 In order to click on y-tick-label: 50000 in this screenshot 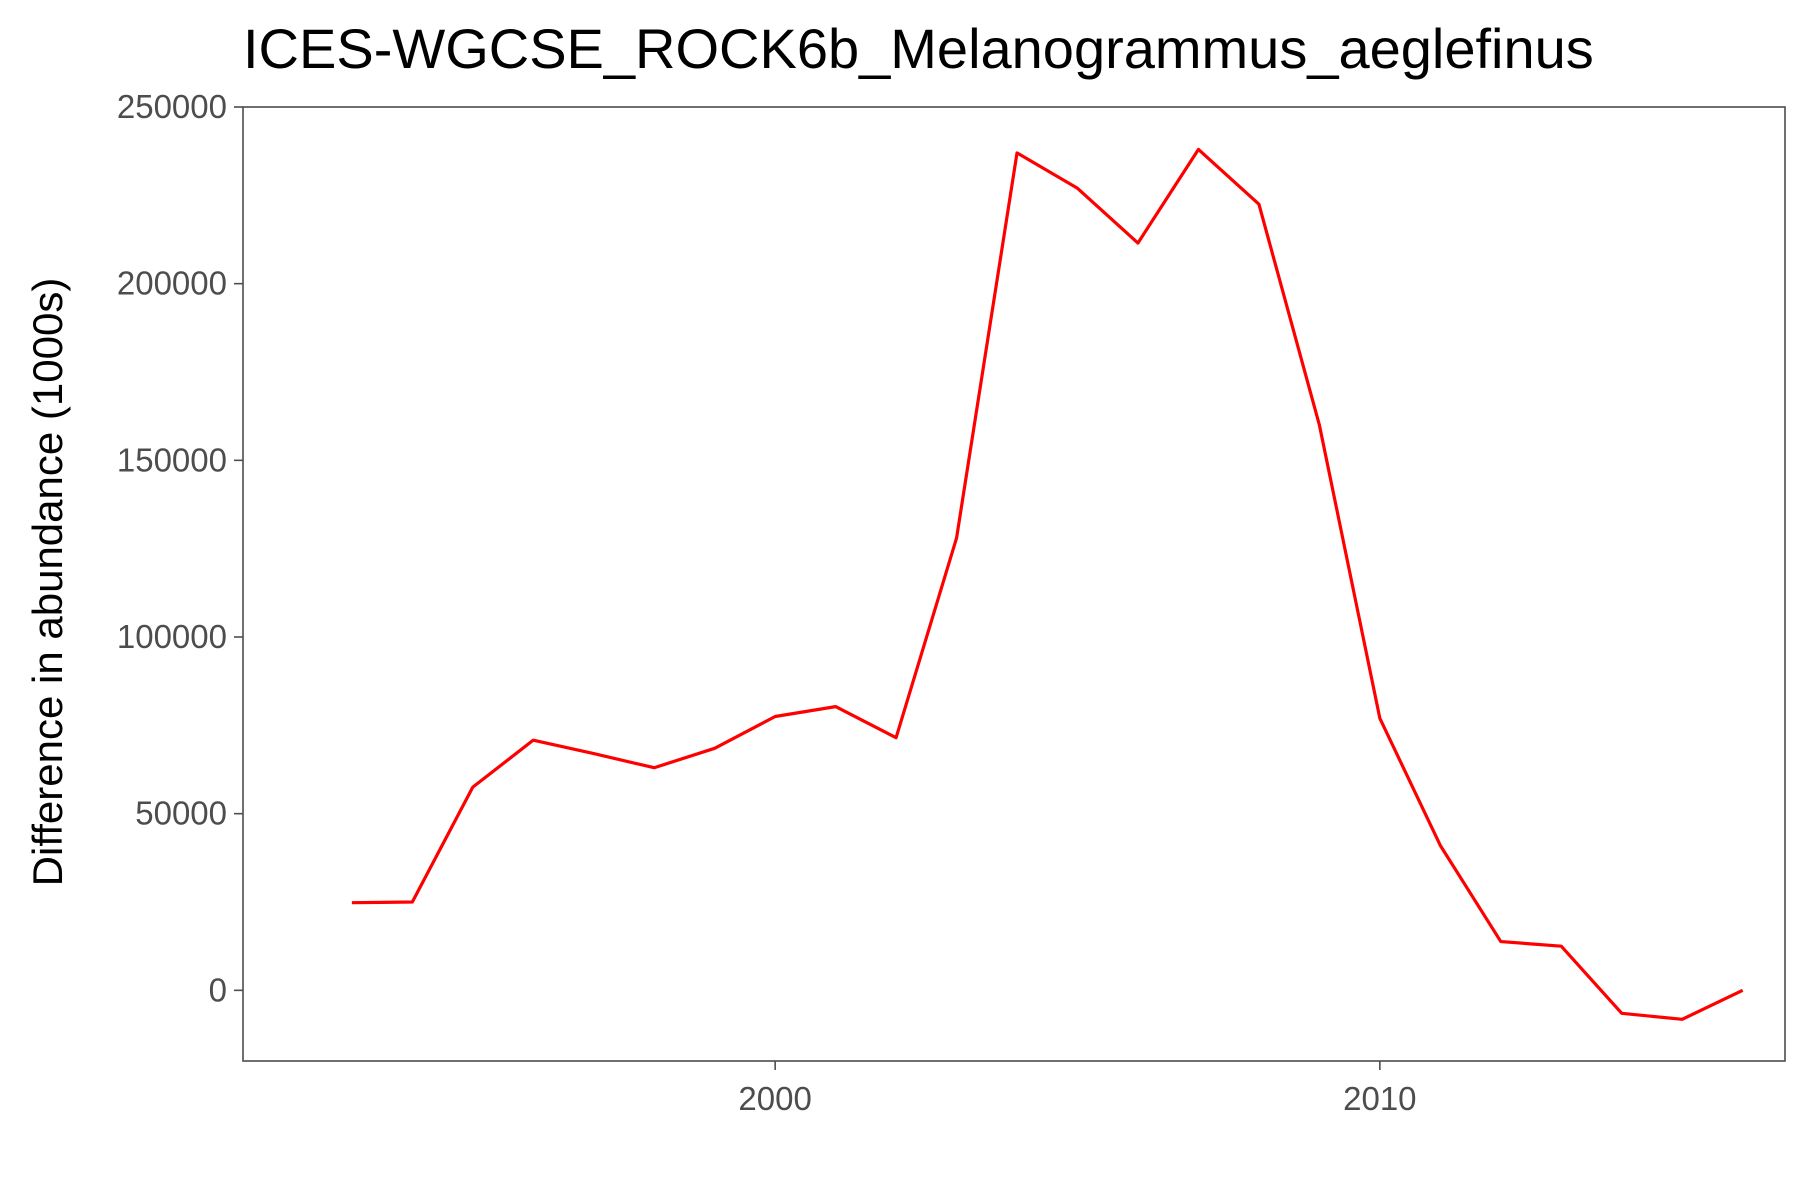, I will do `click(181, 813)`.